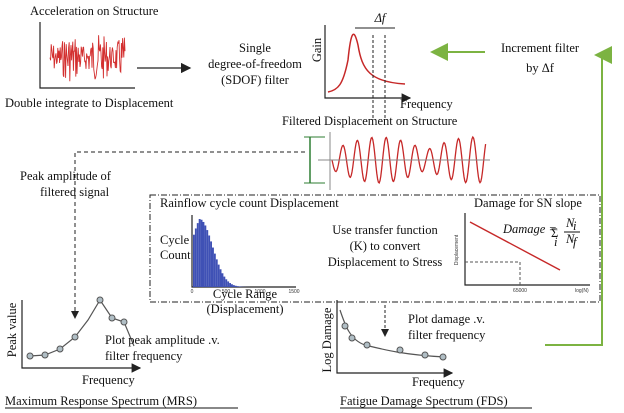 This screenshot has height=413, width=624. What do you see at coordinates (89, 103) in the screenshot?
I see `acc-caption: Double integrate to Displacement` at bounding box center [89, 103].